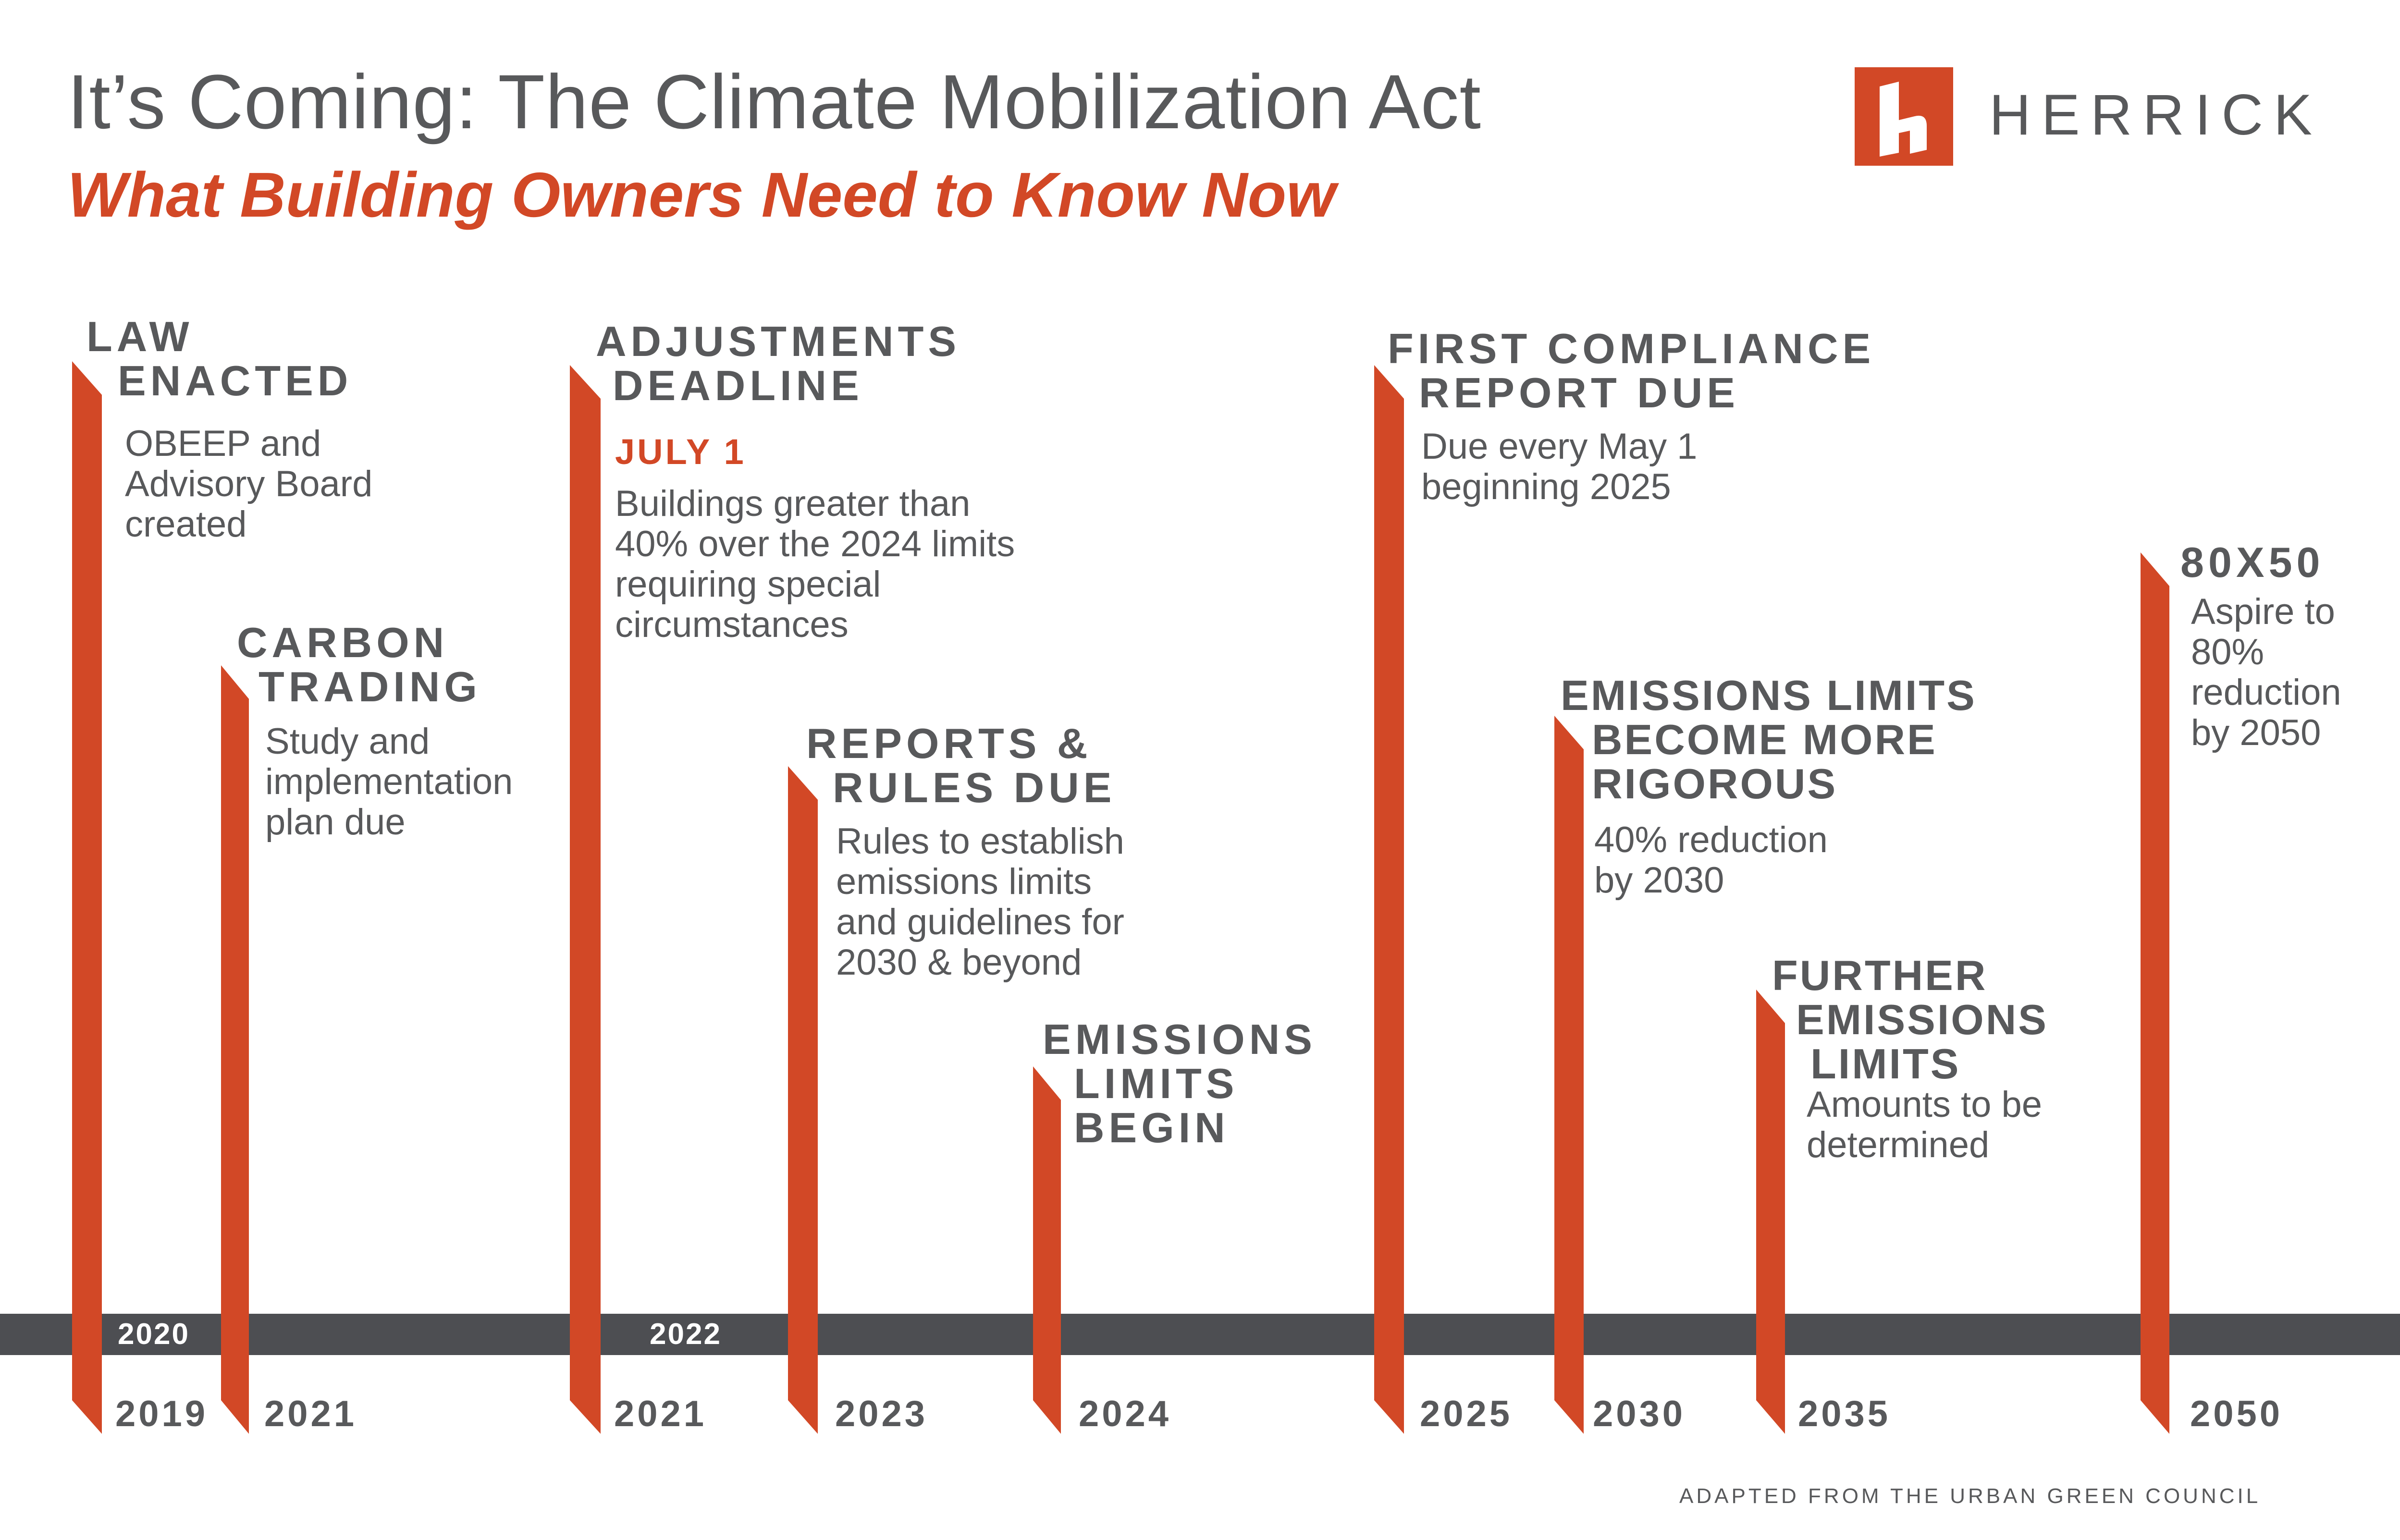  Describe the element at coordinates (1389, 900) in the screenshot. I see `milestone-bar-2025` at that location.